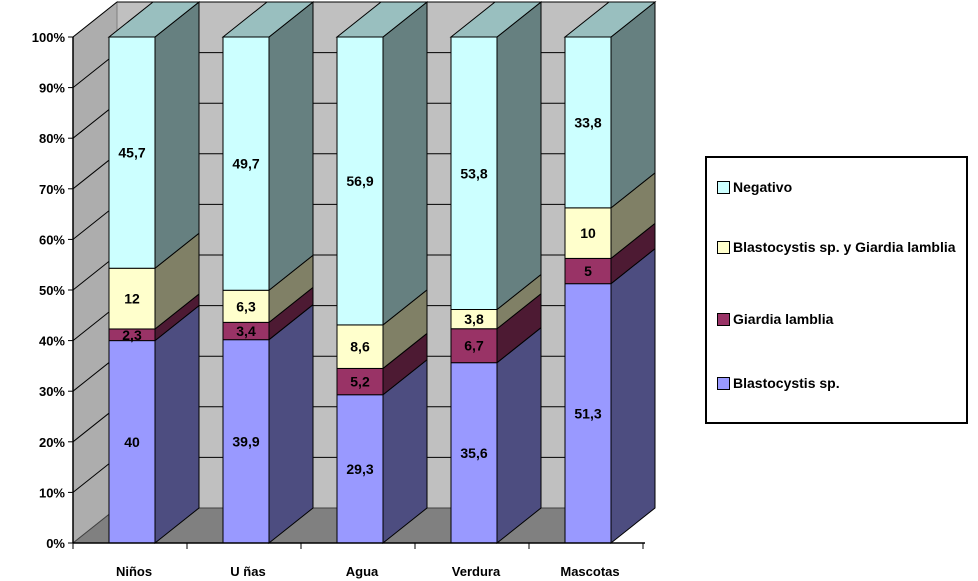  I want to click on x-axis: Niños U ñas Agua Verdura Mascotas, so click(358, 560).